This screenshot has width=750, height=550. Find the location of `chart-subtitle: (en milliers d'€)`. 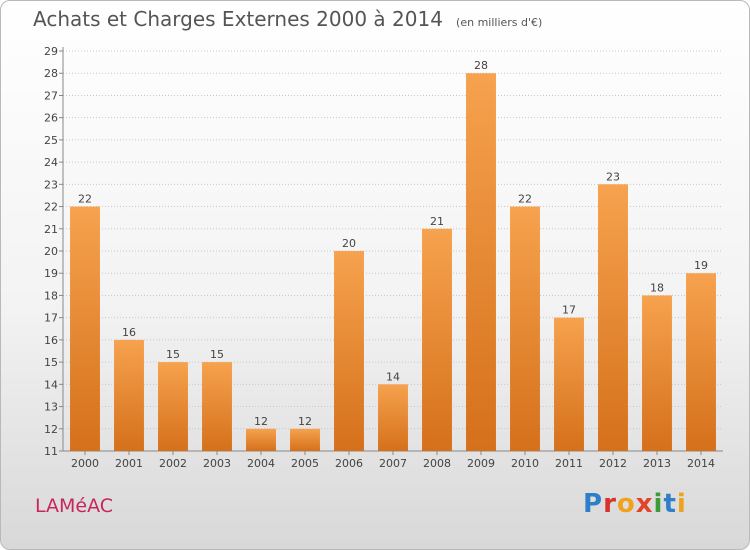

chart-subtitle: (en milliers d'€) is located at coordinates (499, 22).